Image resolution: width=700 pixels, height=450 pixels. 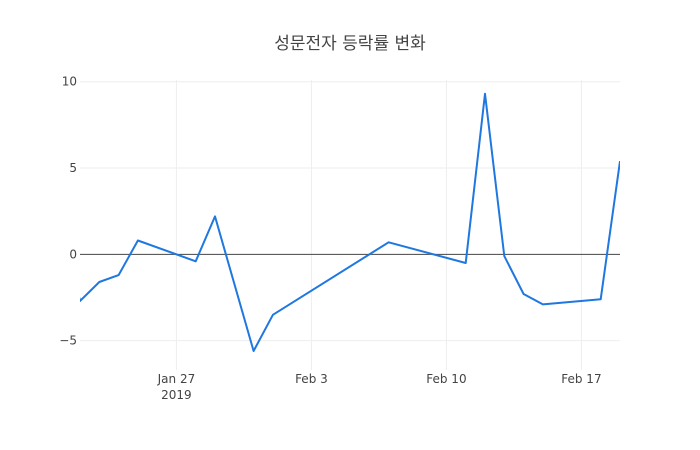 What do you see at coordinates (68, 341) in the screenshot?
I see `y-tick-label: −5` at bounding box center [68, 341].